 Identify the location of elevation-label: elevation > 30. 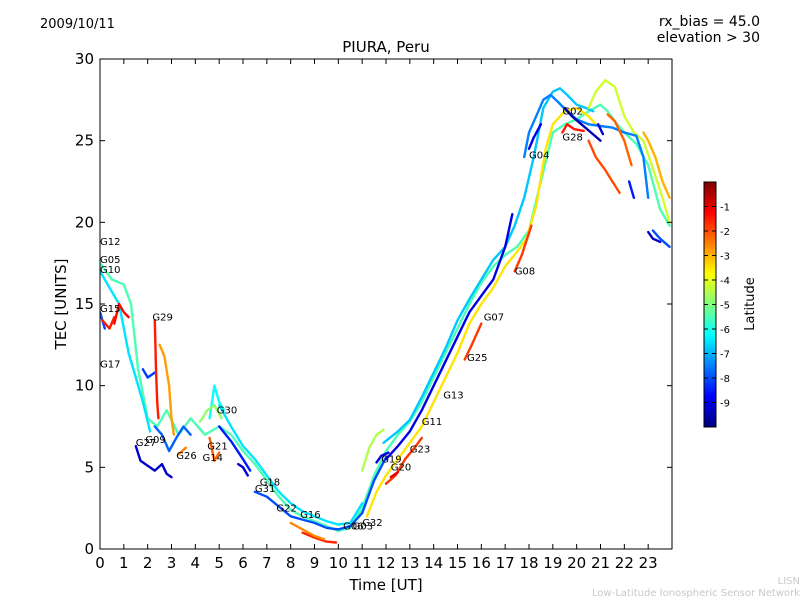
(708, 38).